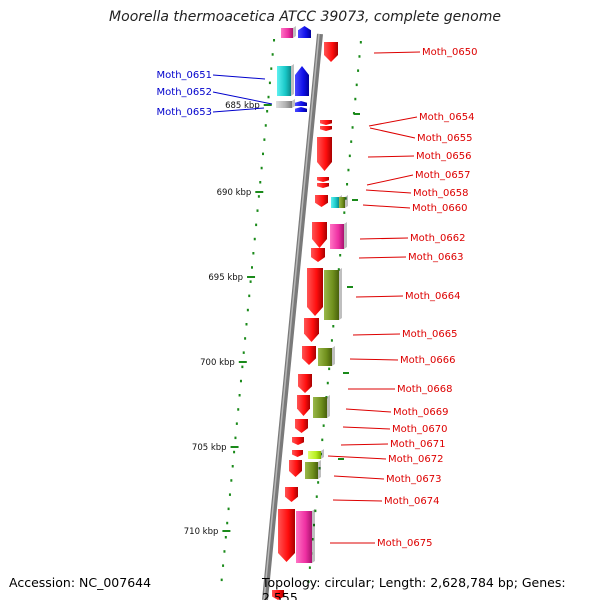 This screenshot has height=600, width=600. I want to click on gene-label-moth_0666: Moth_0666, so click(427, 360).